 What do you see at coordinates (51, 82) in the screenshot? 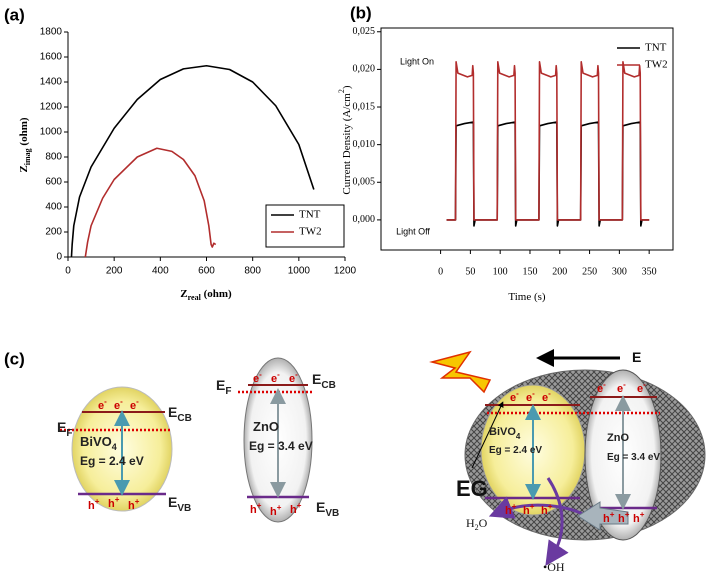
I see `y-tick-label: 1400` at bounding box center [51, 82].